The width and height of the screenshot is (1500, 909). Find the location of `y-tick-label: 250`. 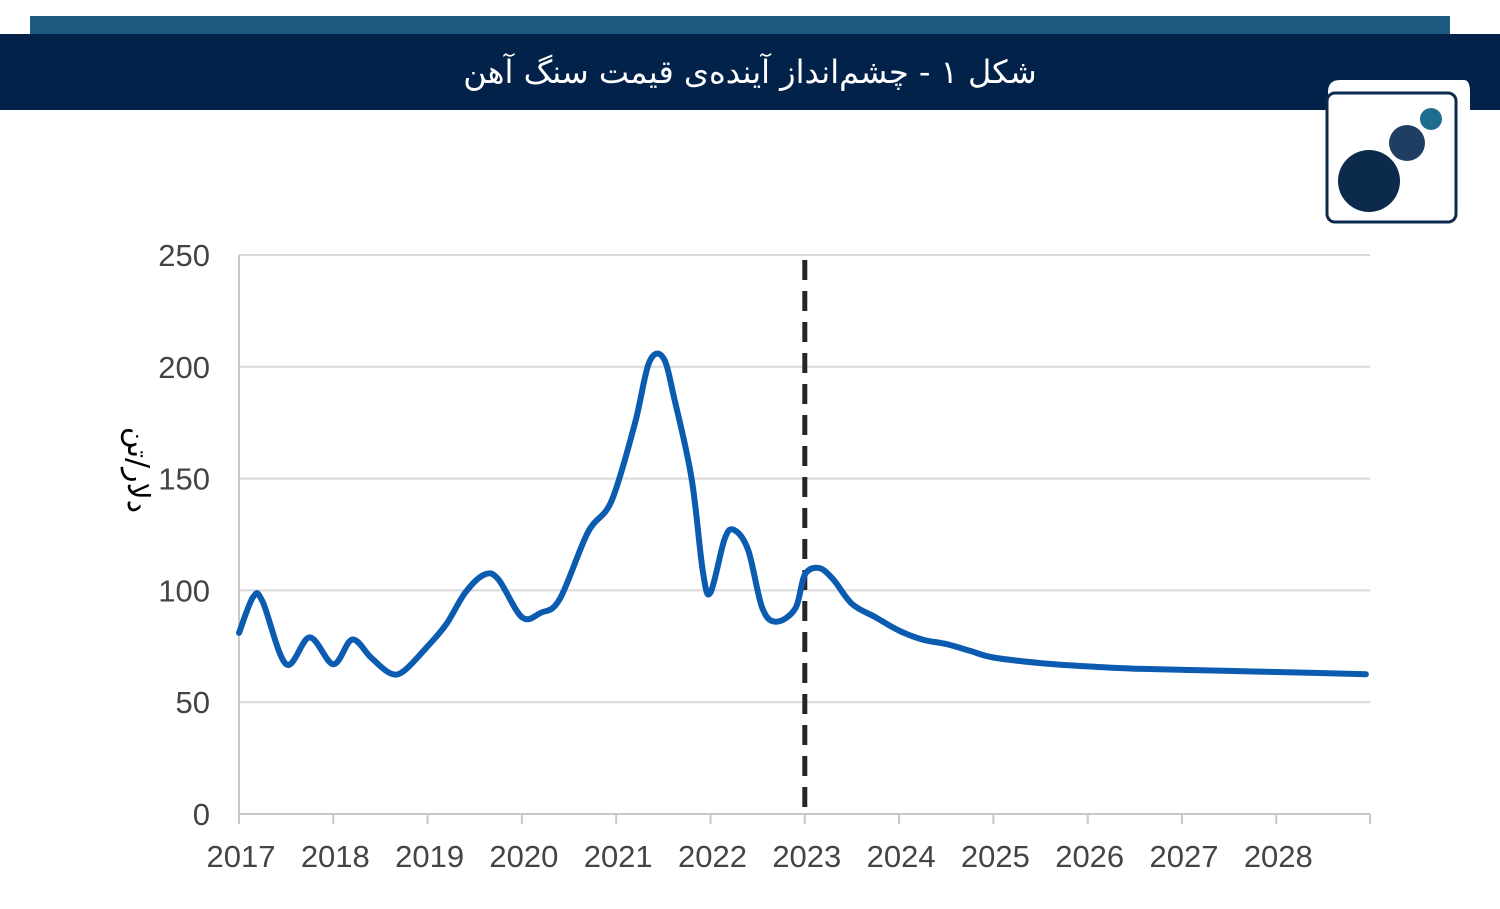

y-tick-label: 250 is located at coordinates (184, 255).